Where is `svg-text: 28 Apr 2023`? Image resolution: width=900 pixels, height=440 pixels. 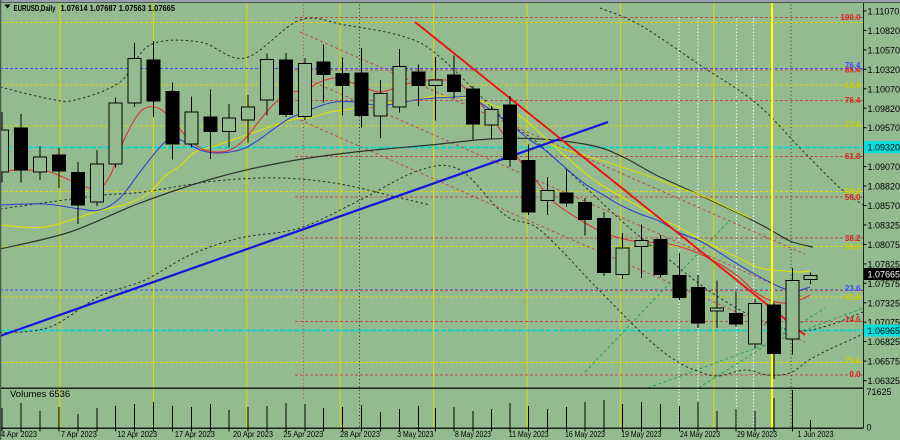
svg-text: 28 Apr 2023 is located at coordinates (360, 434).